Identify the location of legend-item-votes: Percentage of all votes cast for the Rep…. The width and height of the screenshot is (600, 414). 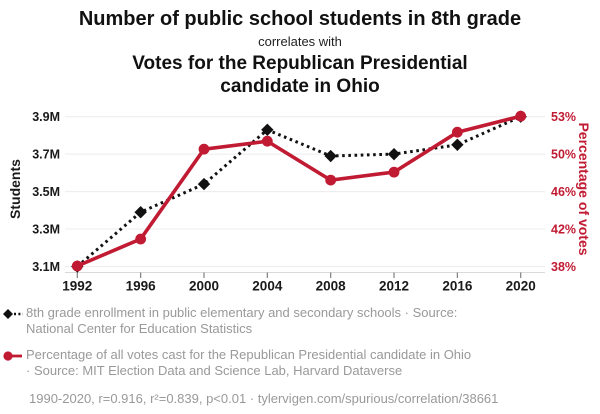
(293, 362).